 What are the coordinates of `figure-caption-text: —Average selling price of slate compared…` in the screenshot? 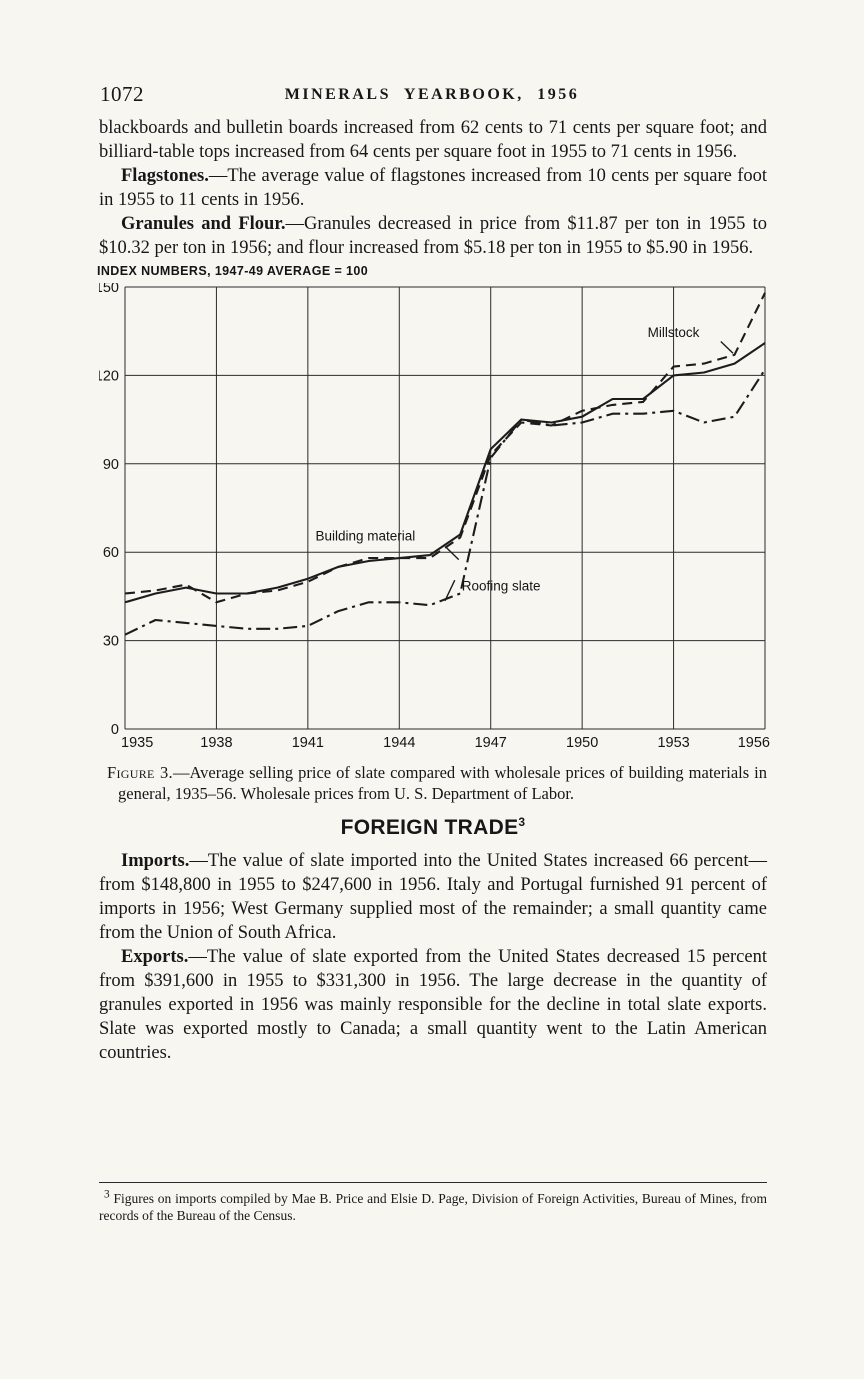 It's located at (443, 783).